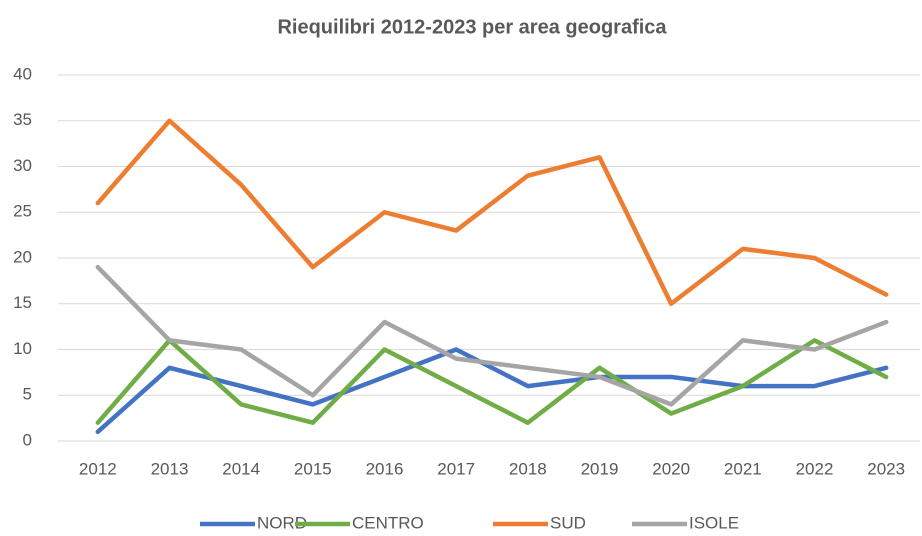  I want to click on y-tick-label: 5, so click(27, 394).